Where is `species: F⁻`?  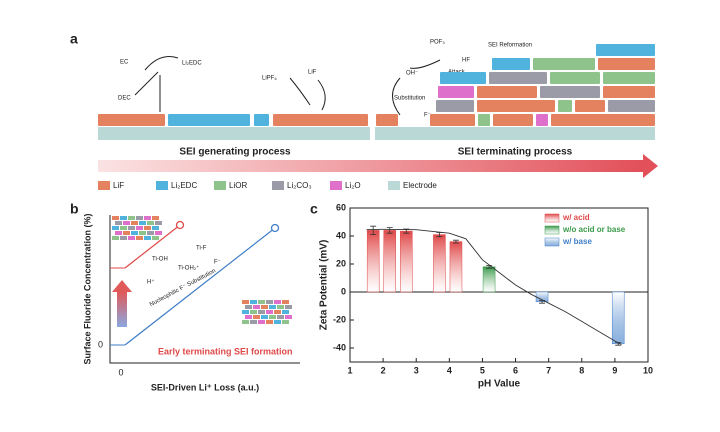
species: F⁻ is located at coordinates (217, 263).